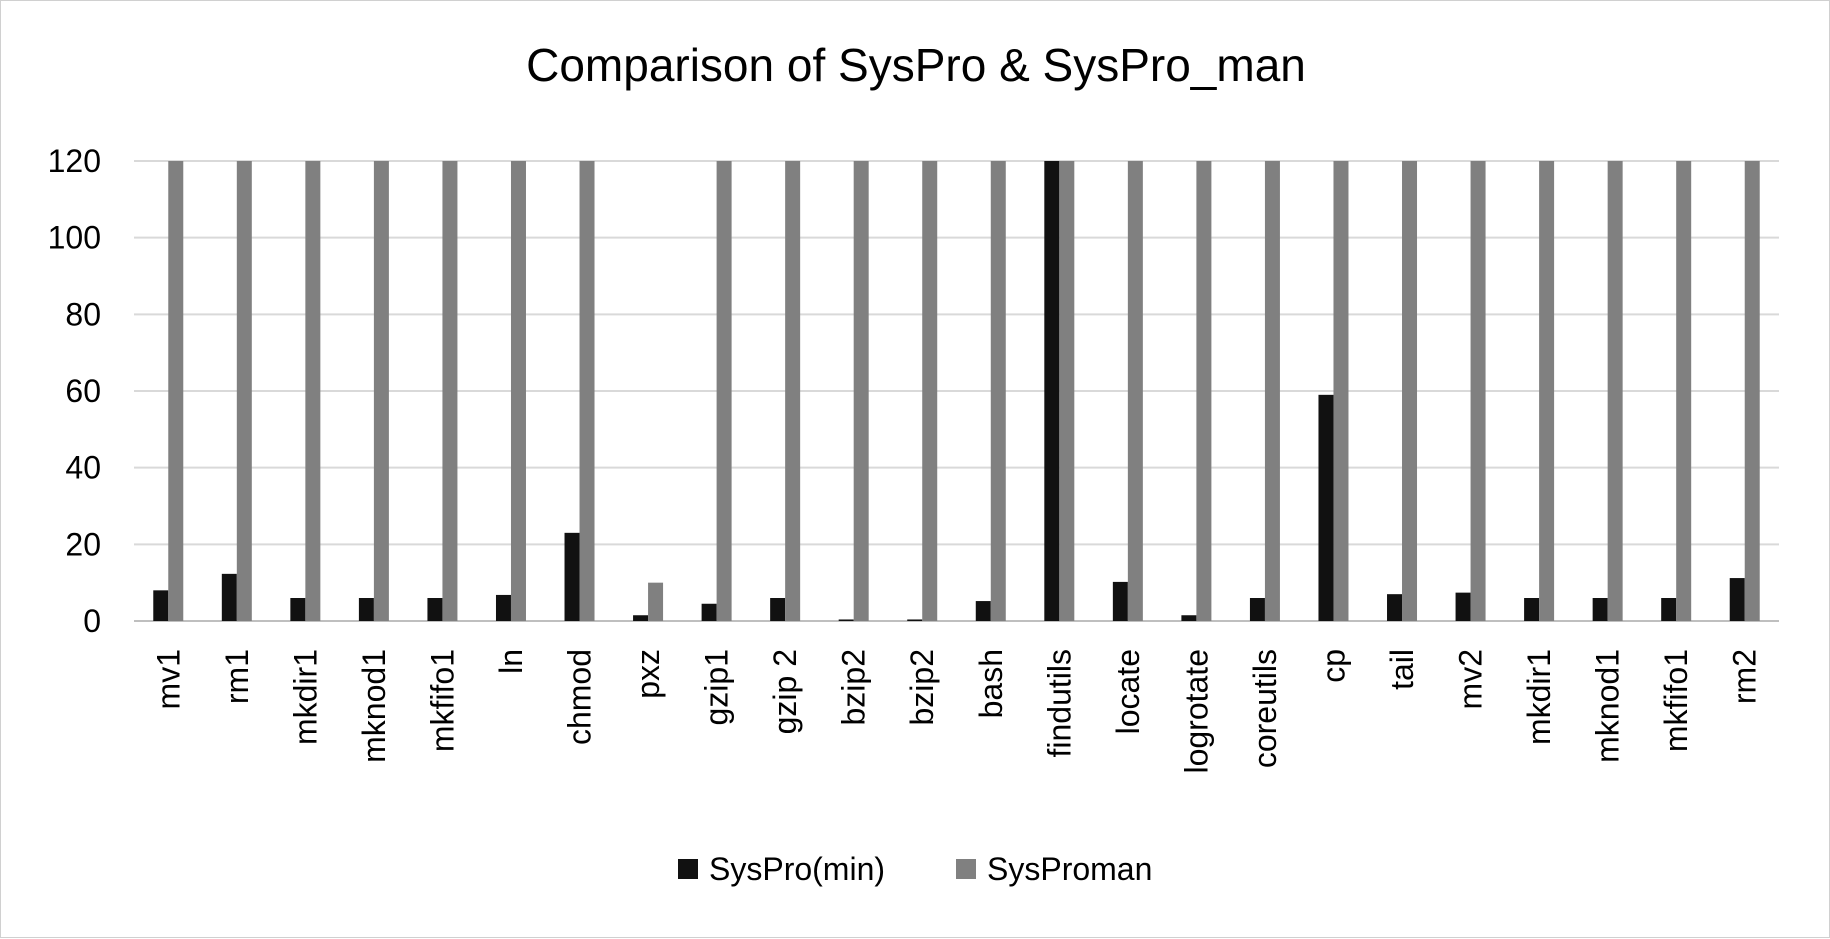 Image resolution: width=1830 pixels, height=939 pixels. I want to click on x-tick-label: locate, so click(1128, 691).